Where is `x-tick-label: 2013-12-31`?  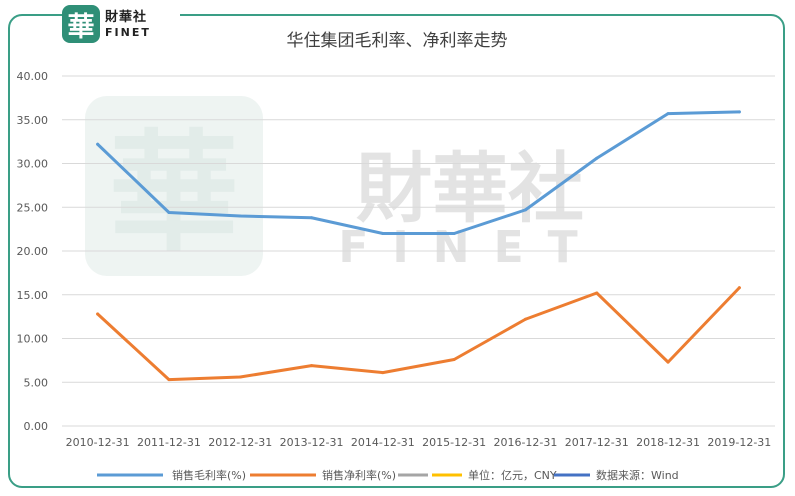
x-tick-label: 2013-12-31 is located at coordinates (312, 442).